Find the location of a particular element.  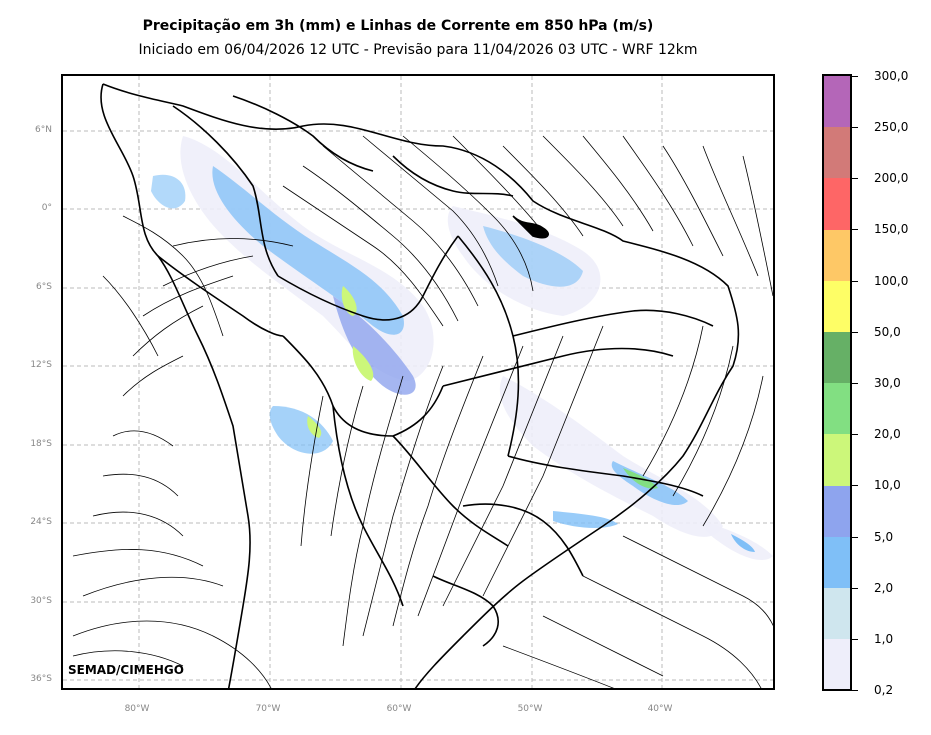

credit-label: SEMAD/CIMEHGO is located at coordinates (126, 670).